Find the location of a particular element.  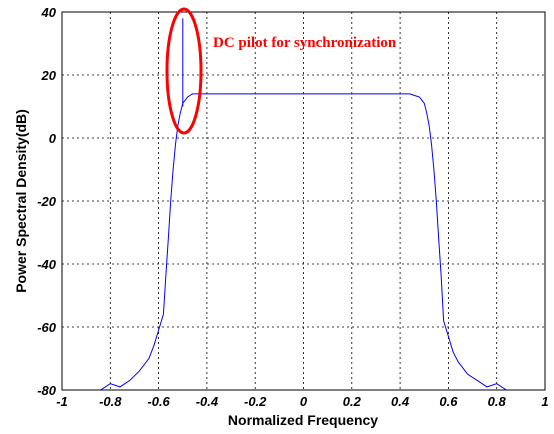

y-axis: -80 -60 -40 -20 0 20 40 is located at coordinates (47, 201).